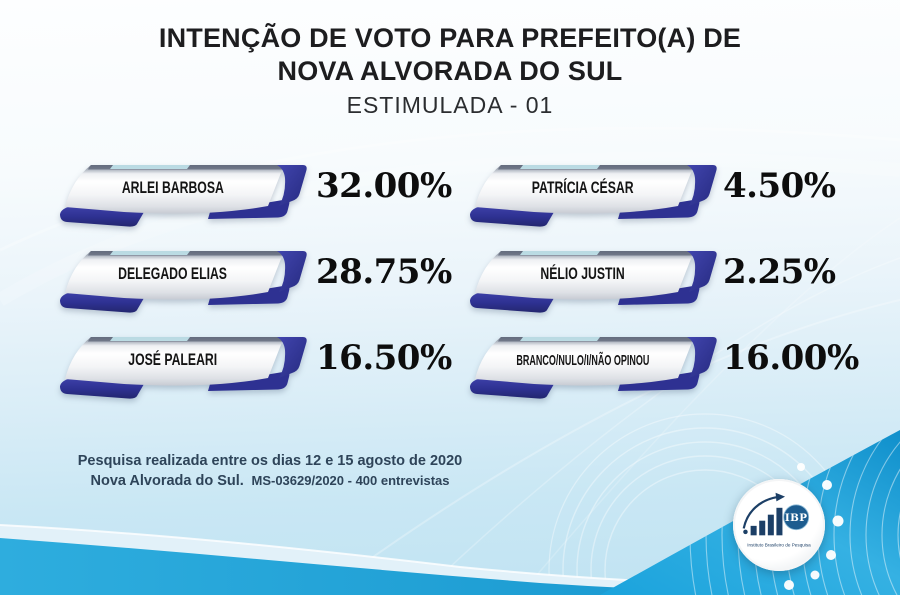  Describe the element at coordinates (791, 358) in the screenshot. I see `result-value: 16.00%` at that location.